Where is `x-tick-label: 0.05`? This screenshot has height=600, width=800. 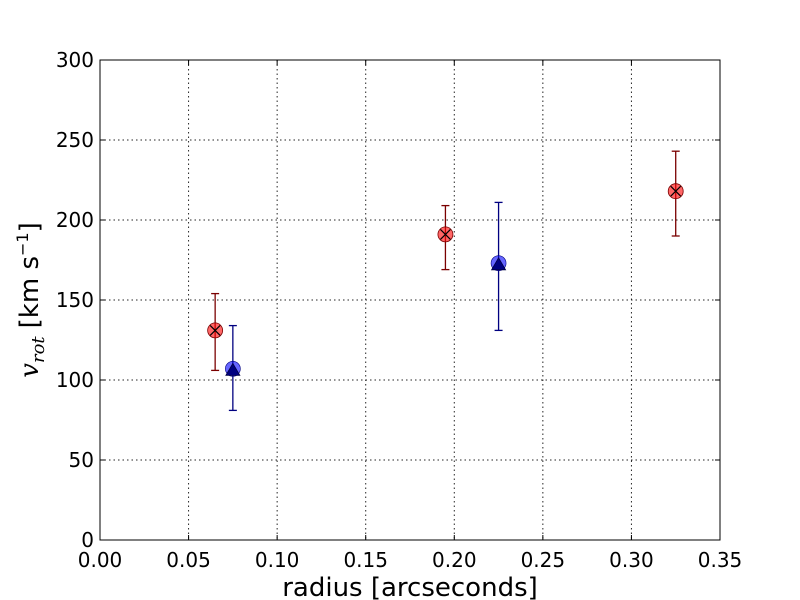
x-tick-label: 0.05 is located at coordinates (188, 560).